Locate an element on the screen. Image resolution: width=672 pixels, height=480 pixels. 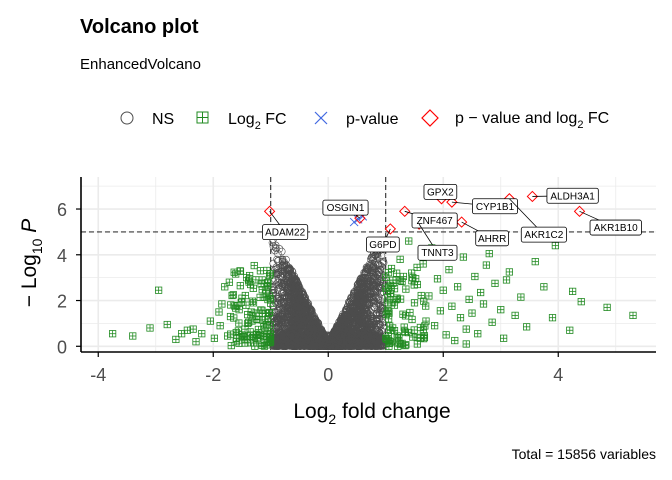
legend-both-icon is located at coordinates (430, 118).